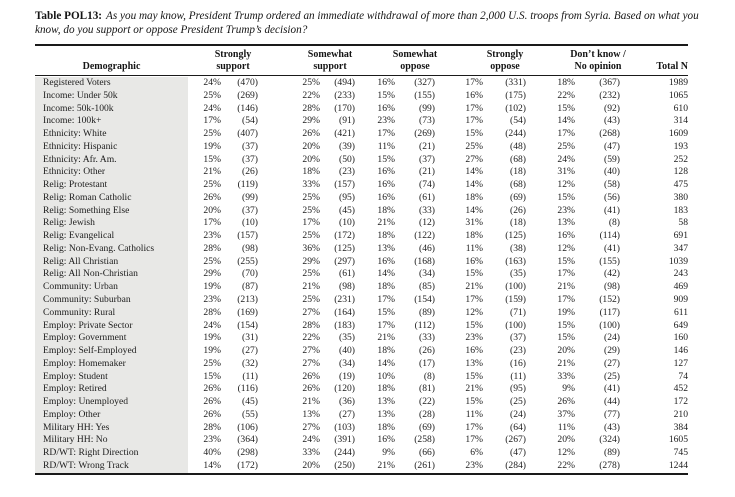 This screenshot has width=735, height=497. Describe the element at coordinates (111, 109) in the screenshot. I see `row-demographic-label: Income: 50k-100k` at that location.